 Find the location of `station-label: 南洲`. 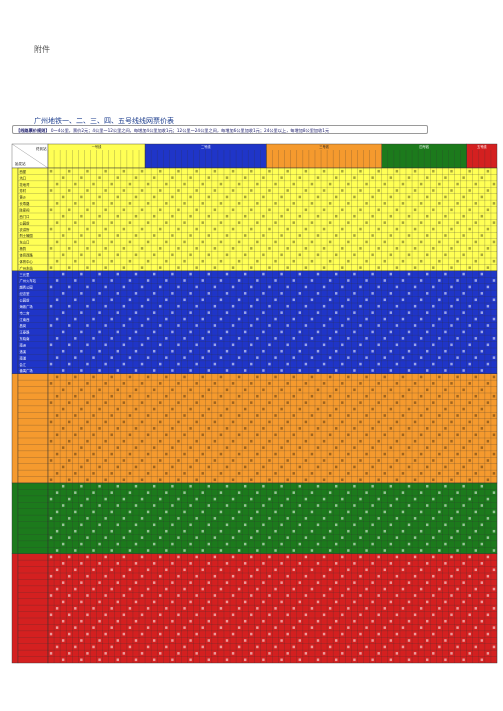

station-label: 南洲 is located at coordinates (23, 345).